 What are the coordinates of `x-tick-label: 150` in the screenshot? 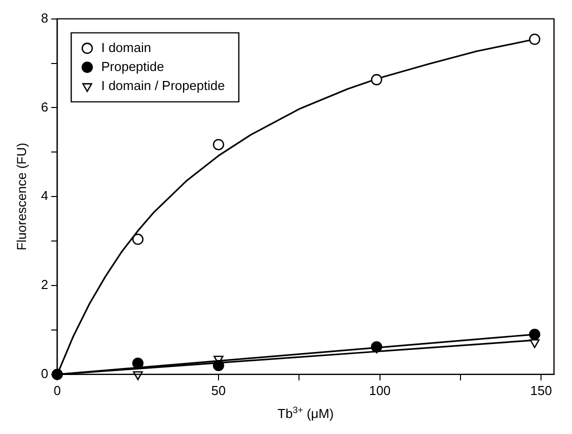 It's located at (541, 390).